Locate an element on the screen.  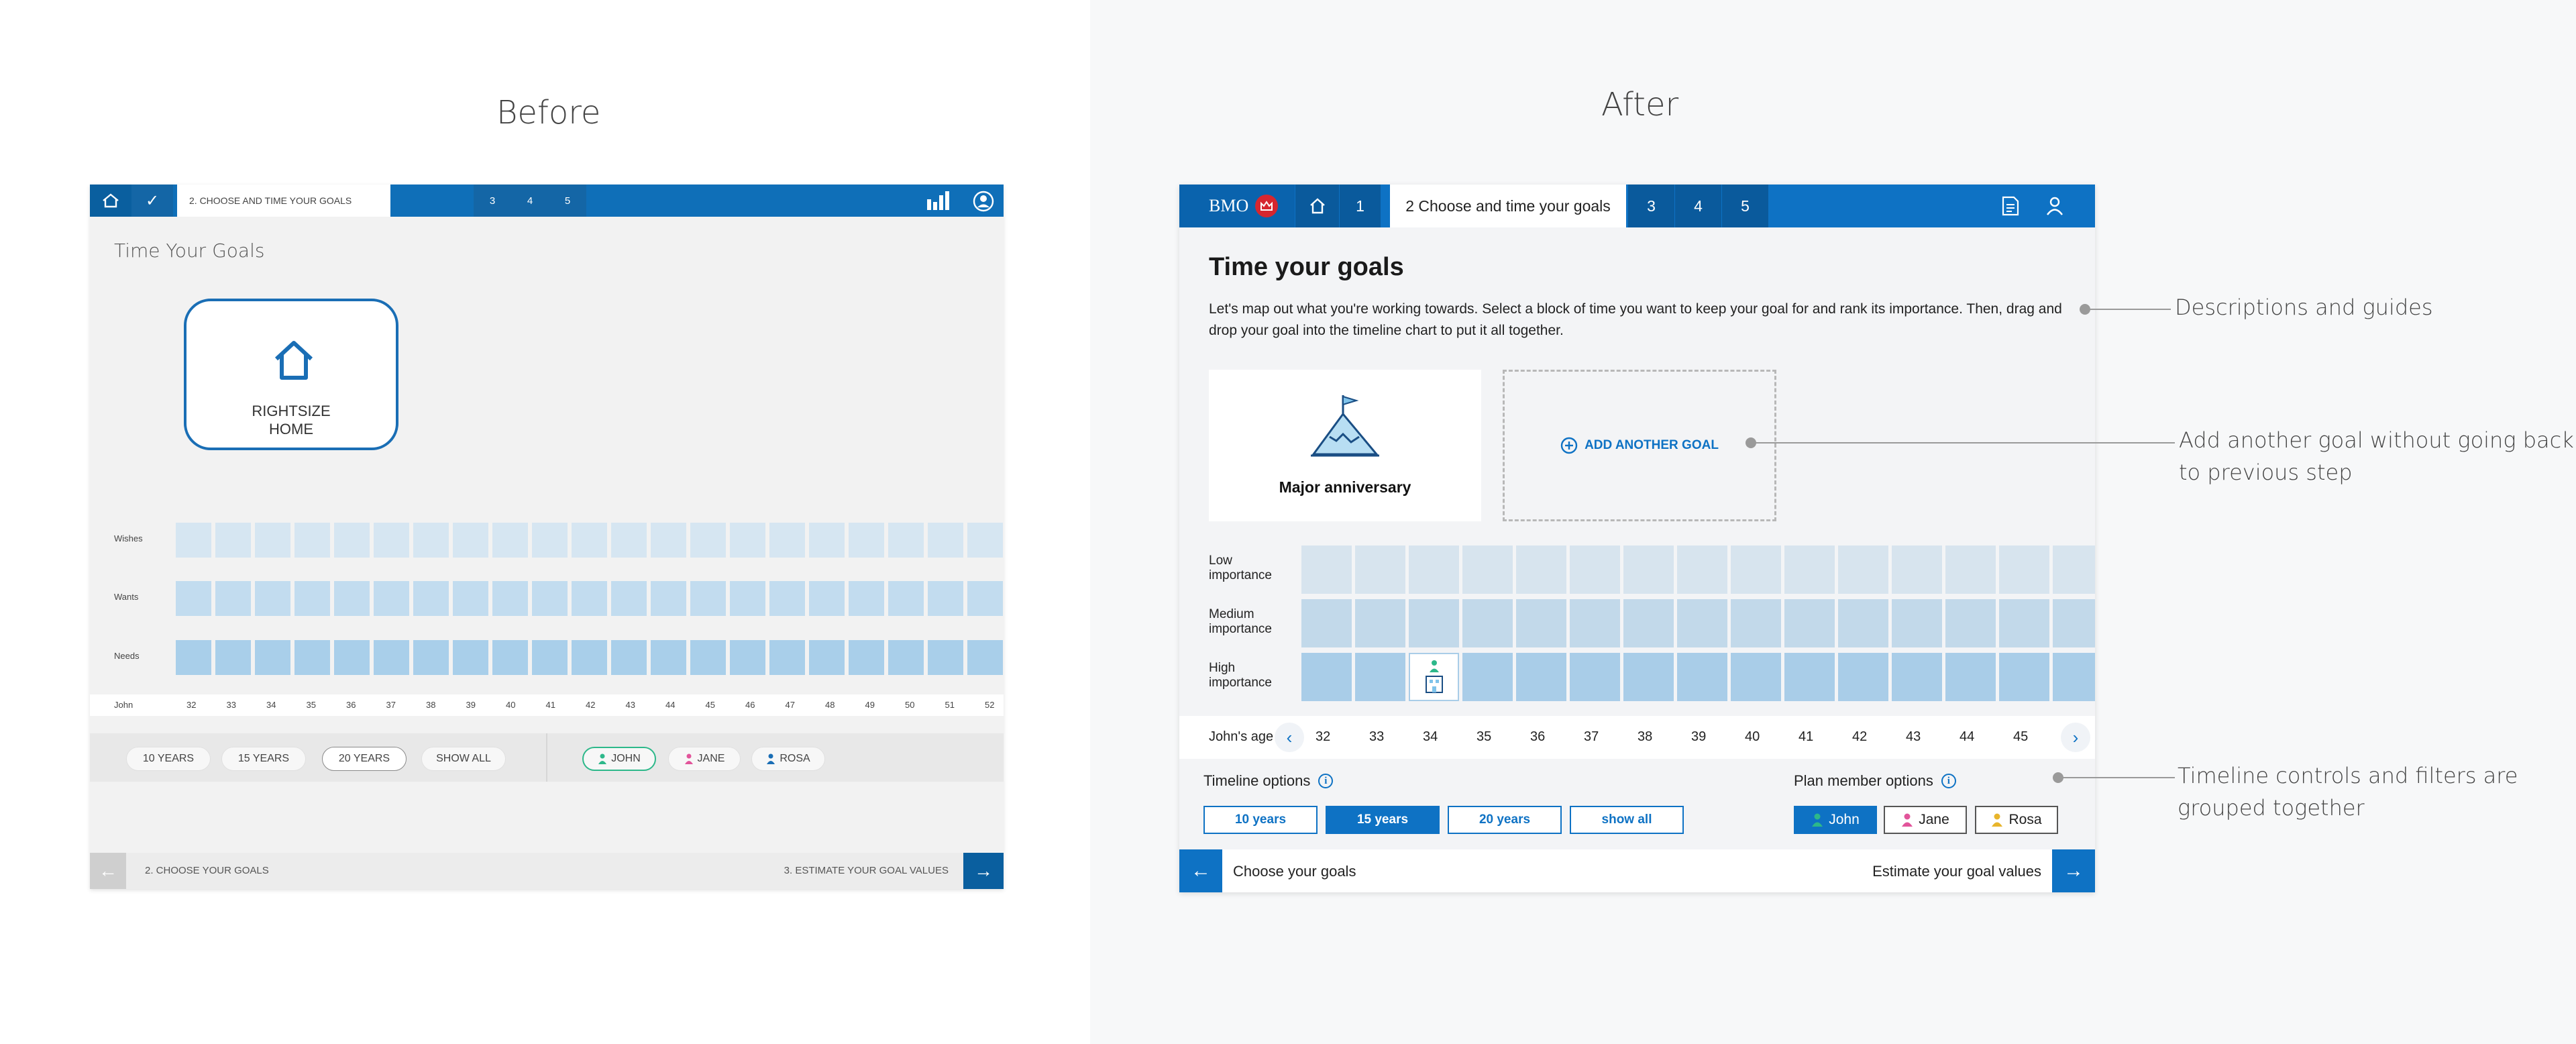
after-step2-tab: 2 Choose and time your goals is located at coordinates (1508, 206).